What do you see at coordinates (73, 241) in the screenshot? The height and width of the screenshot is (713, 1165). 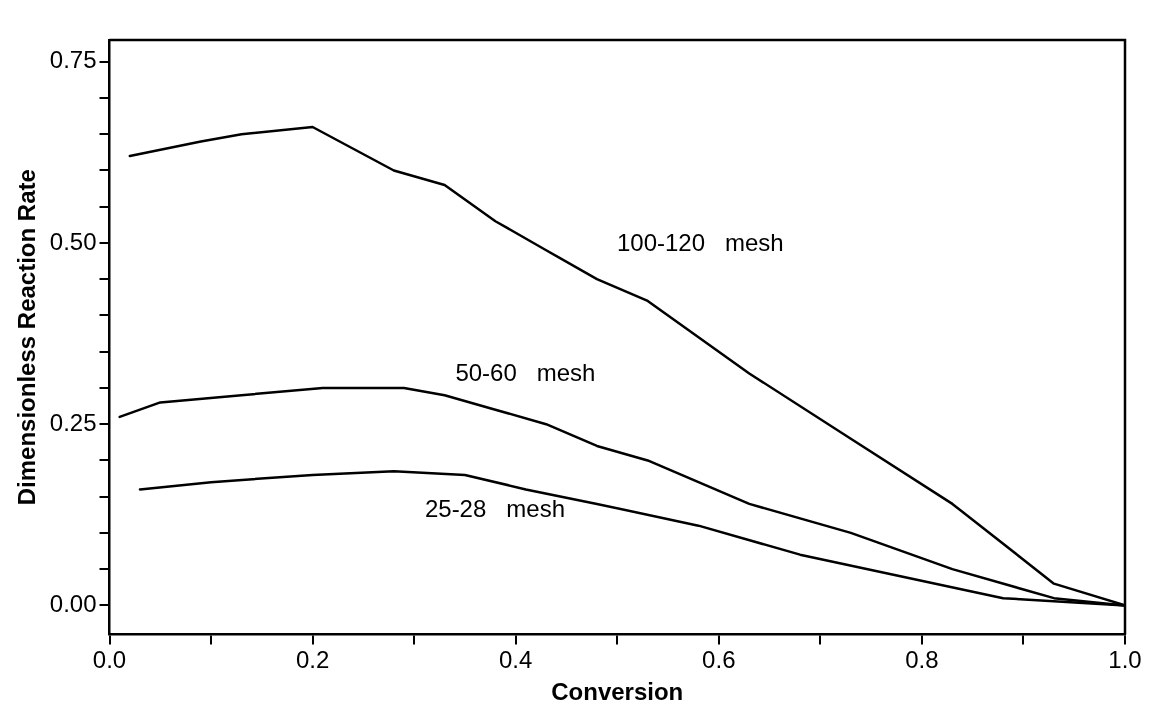 I see `y-tick-label: 0.50` at bounding box center [73, 241].